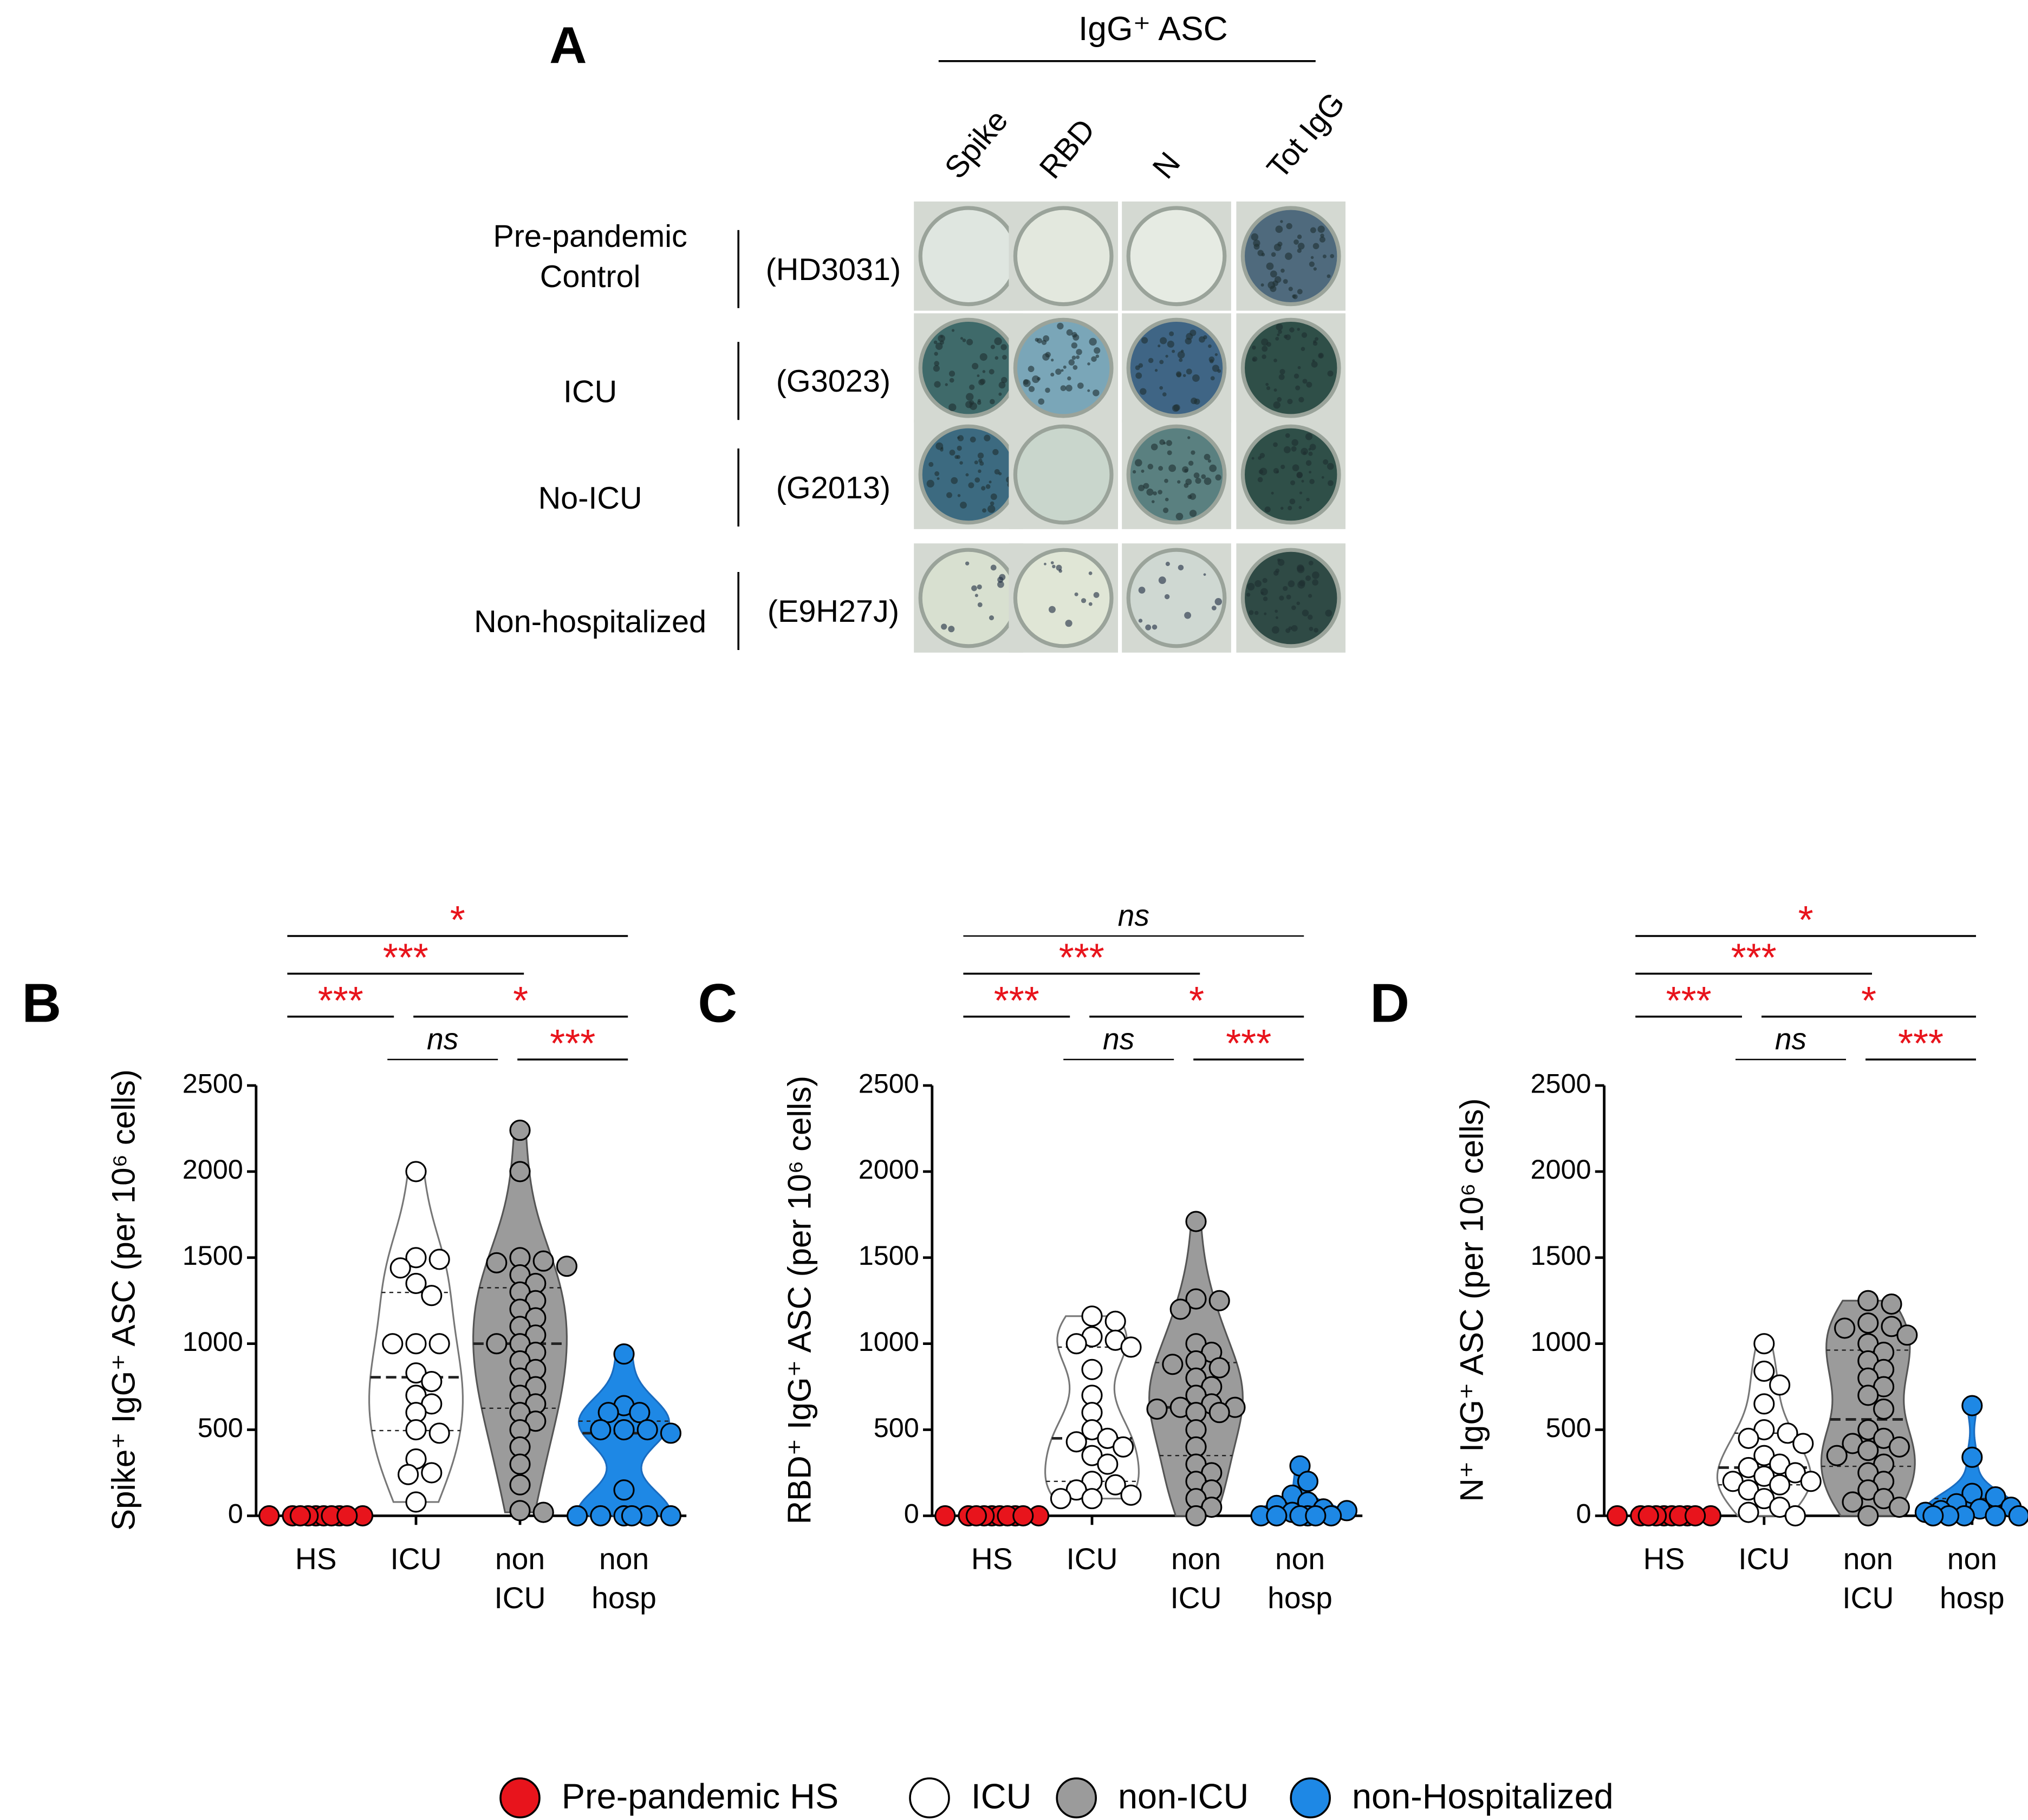 Image resolution: width=2028 pixels, height=1820 pixels. Describe the element at coordinates (1300, 1598) in the screenshot. I see `x-tick-label: hosp` at that location.